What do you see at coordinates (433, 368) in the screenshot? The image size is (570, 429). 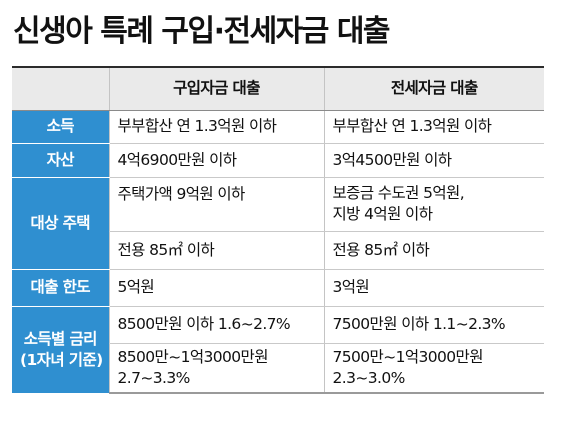 I see `cell-rate-high-jeonse: 7500만~1억3000만원 2.3~3.0%` at bounding box center [433, 368].